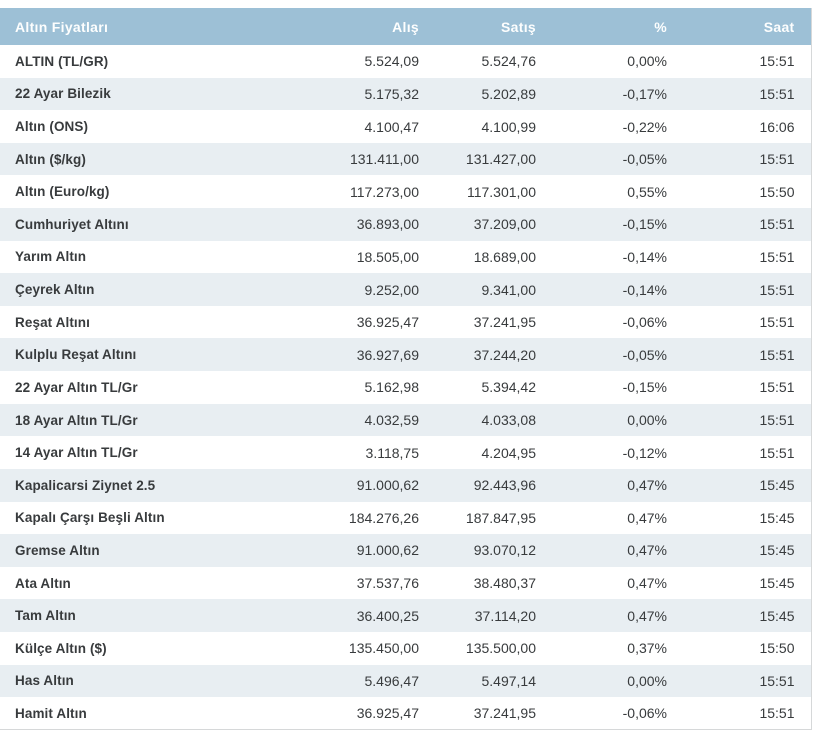  I want to click on column-header-time: Saat, so click(739, 26).